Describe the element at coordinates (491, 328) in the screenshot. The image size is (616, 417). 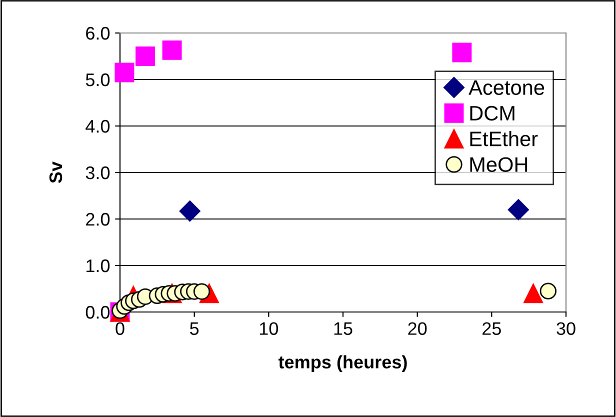
I see `x-tick-label: 25` at that location.